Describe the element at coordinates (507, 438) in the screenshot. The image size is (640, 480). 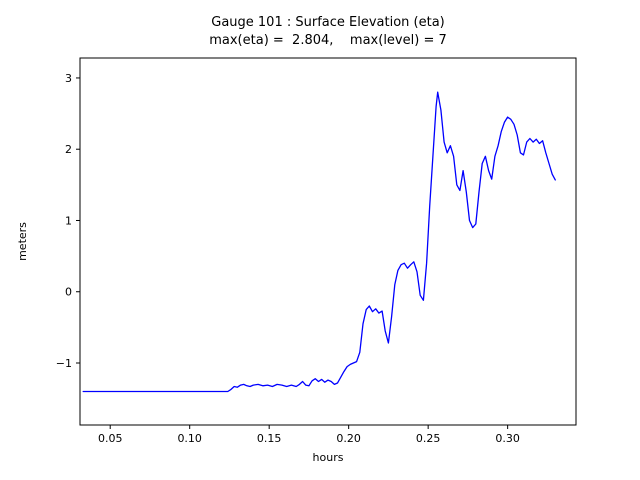
I see `x-tick-label: 0.30` at that location.